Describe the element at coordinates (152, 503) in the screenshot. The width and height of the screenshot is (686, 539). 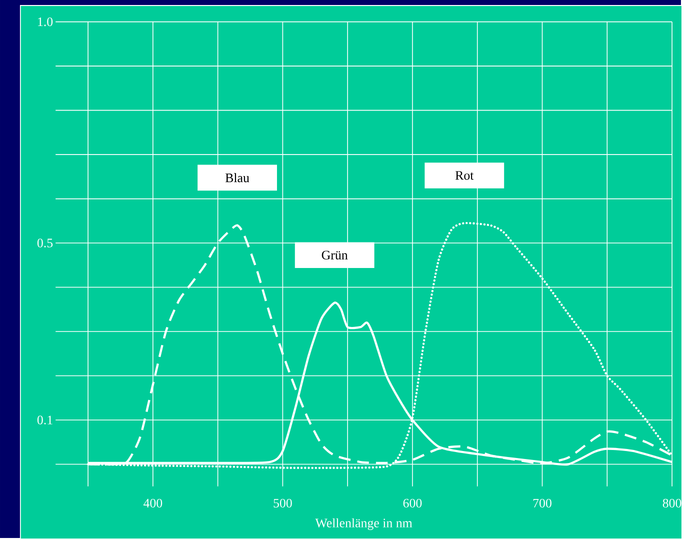
I see `x-tick-label: 400` at that location.